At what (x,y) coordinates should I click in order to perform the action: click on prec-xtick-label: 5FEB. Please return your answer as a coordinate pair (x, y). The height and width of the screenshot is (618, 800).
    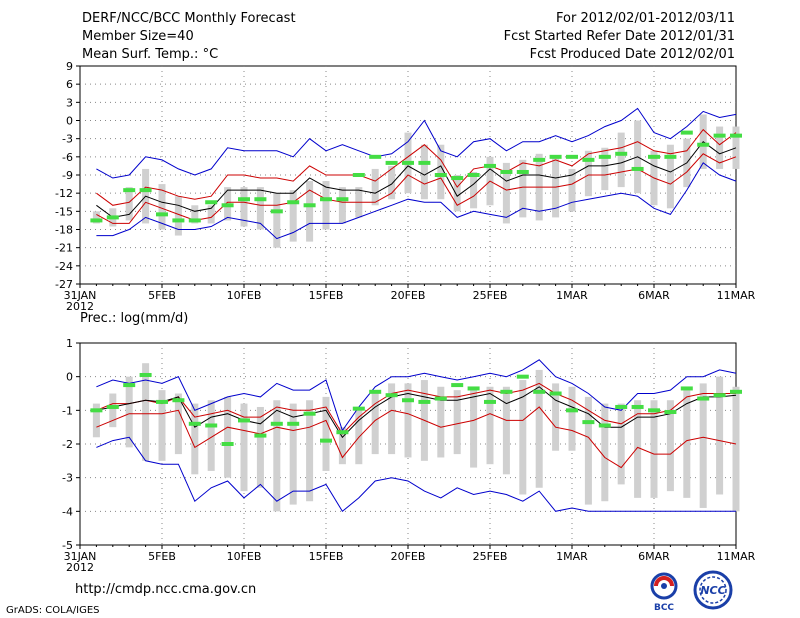
    Looking at the image, I should click on (162, 556).